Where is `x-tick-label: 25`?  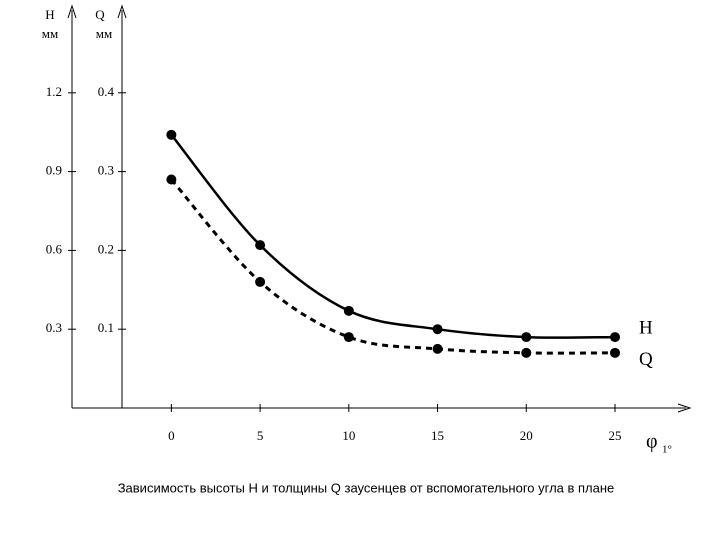 x-tick-label: 25 is located at coordinates (615, 435).